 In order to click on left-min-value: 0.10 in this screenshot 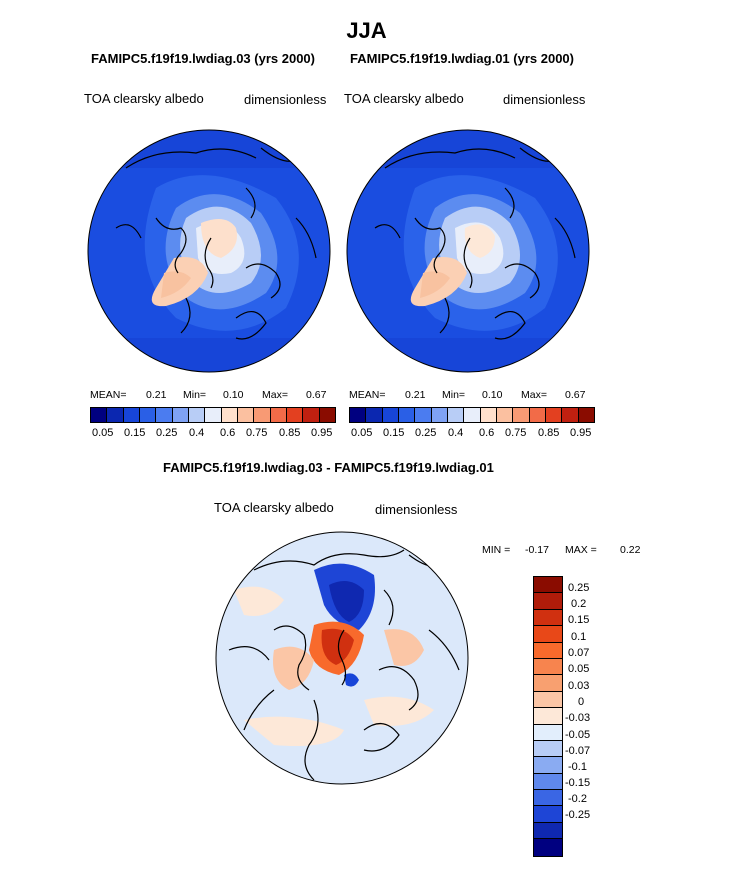, I will do `click(233, 395)`.